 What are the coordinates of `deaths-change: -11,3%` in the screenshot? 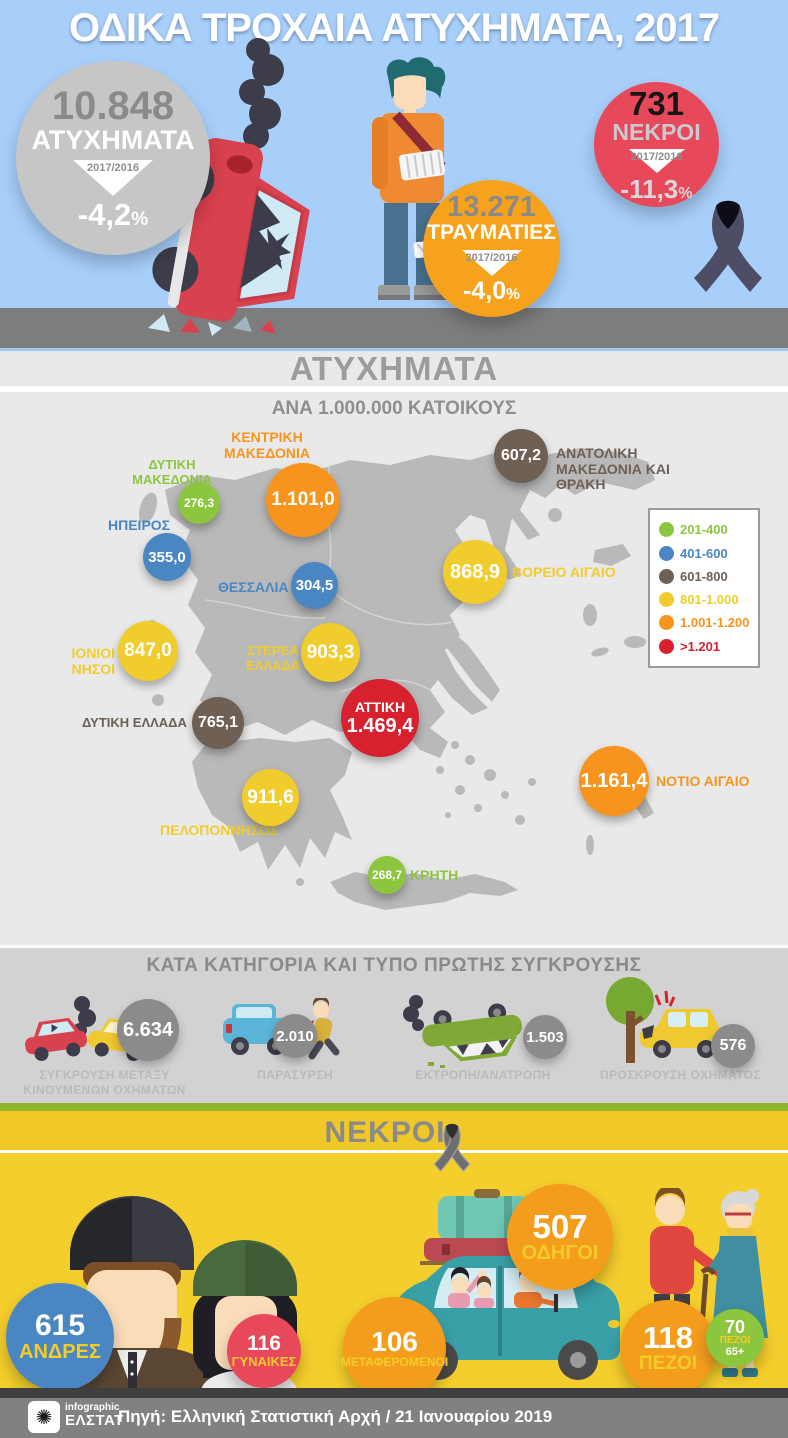 It's located at (656, 189).